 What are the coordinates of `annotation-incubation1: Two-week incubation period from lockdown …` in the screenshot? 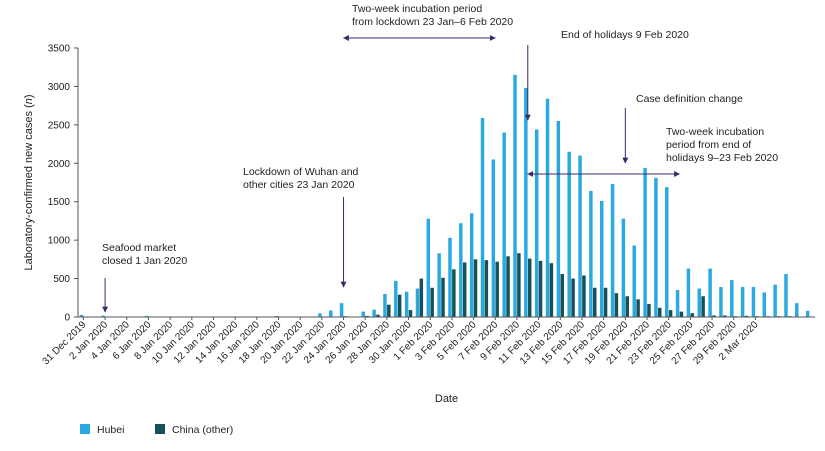 It's located at (432, 15).